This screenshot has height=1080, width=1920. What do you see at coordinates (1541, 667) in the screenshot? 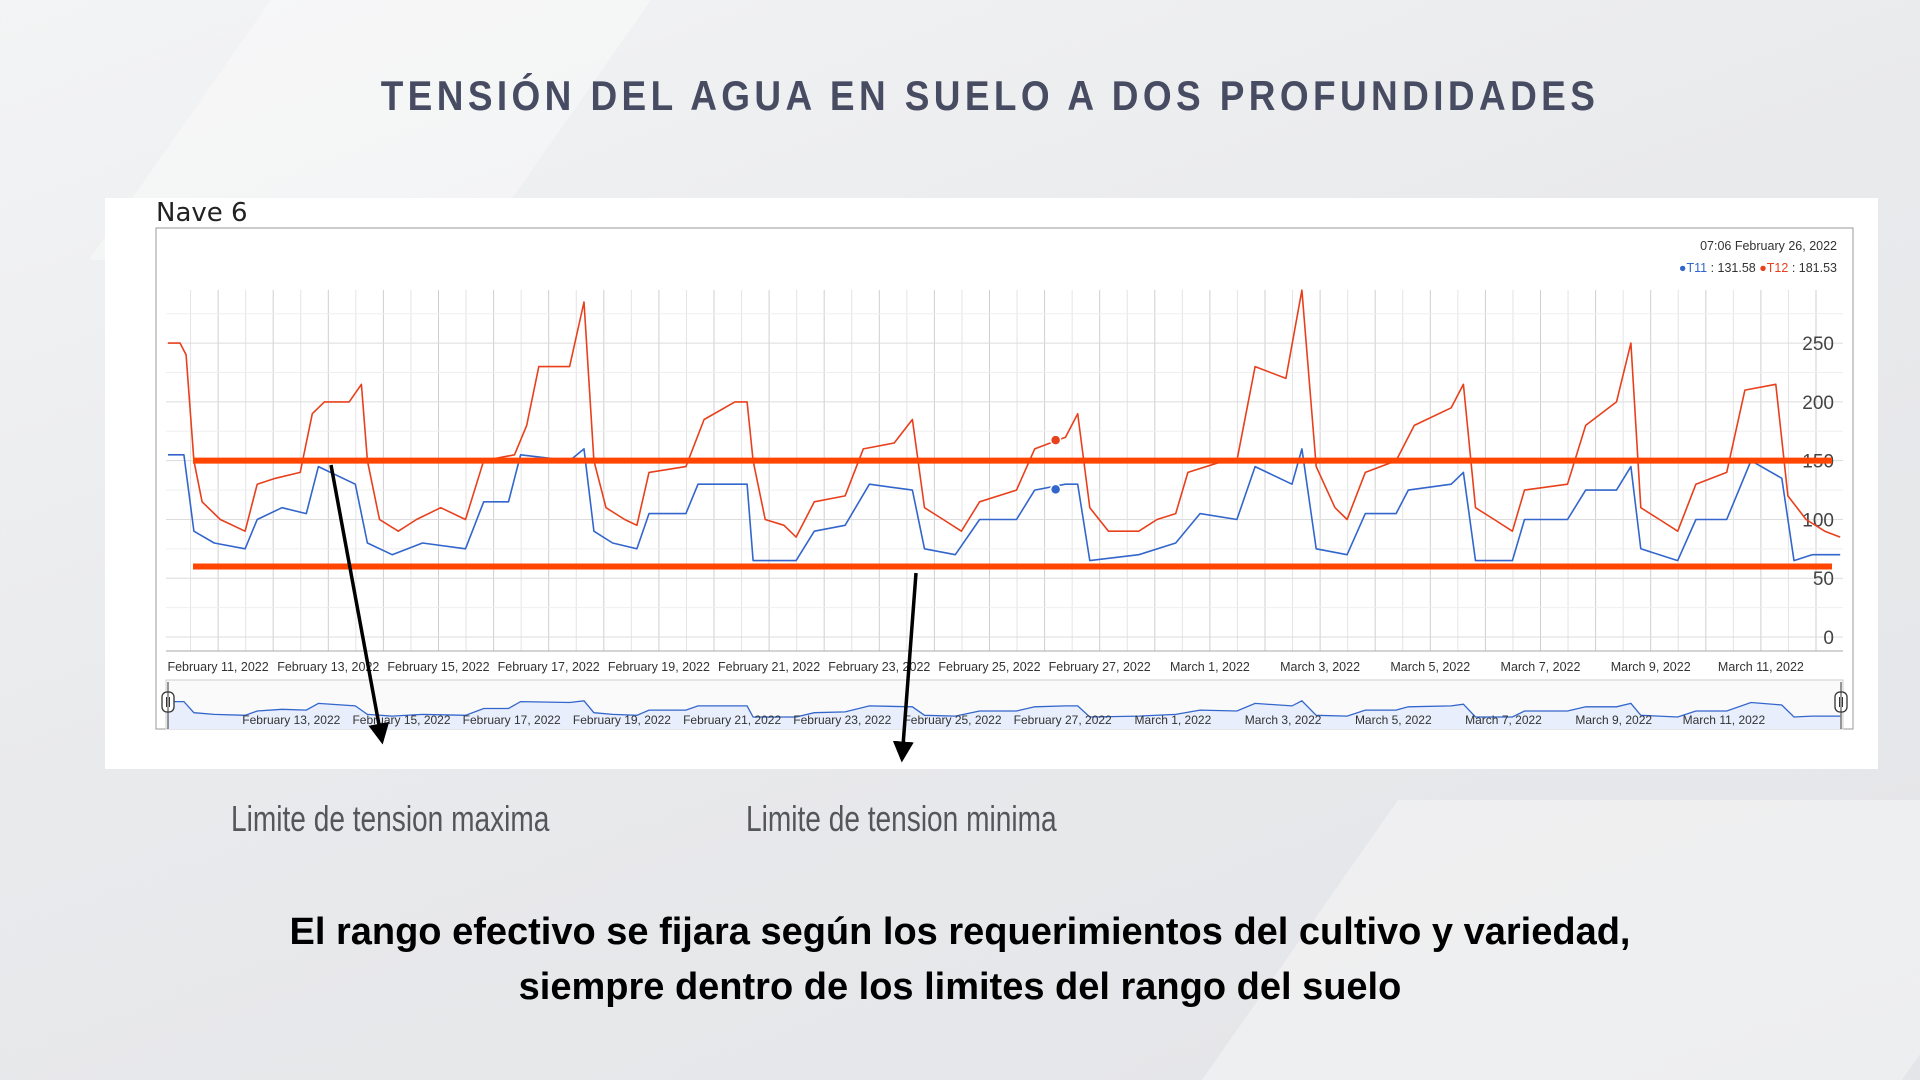
I see `x-tick-label: March 7, 2022` at bounding box center [1541, 667].